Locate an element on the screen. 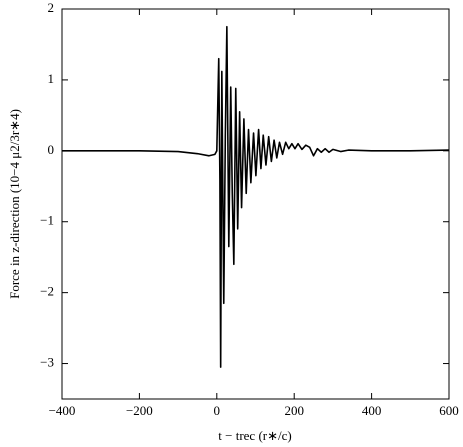 The image size is (463, 447). x-tick-label: −200 is located at coordinates (139, 410).